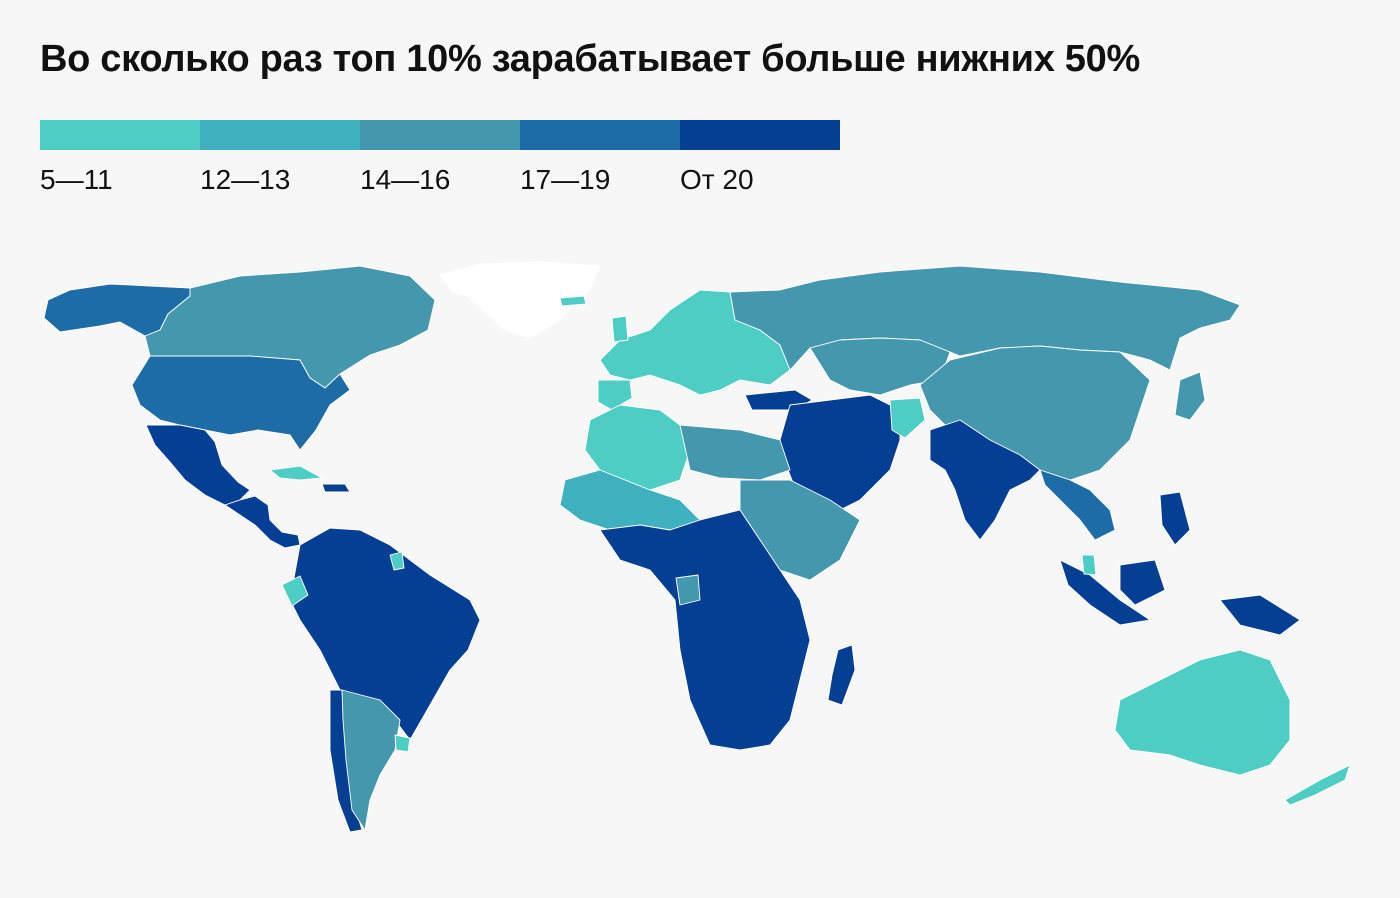  What do you see at coordinates (76, 179) in the screenshot?
I see `legend-label-1: 5—11` at bounding box center [76, 179].